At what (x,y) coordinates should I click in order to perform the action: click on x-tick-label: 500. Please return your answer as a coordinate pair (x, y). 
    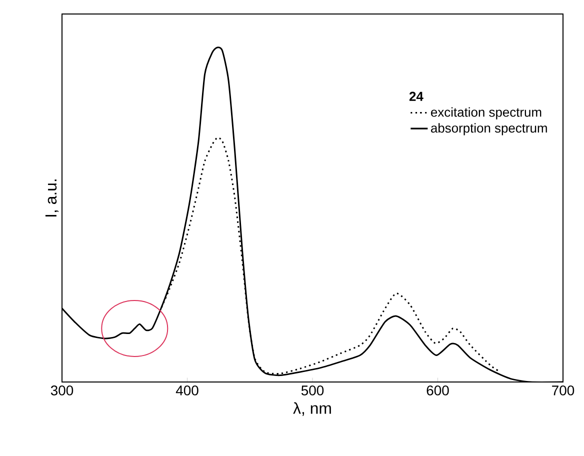
    Looking at the image, I should click on (312, 391).